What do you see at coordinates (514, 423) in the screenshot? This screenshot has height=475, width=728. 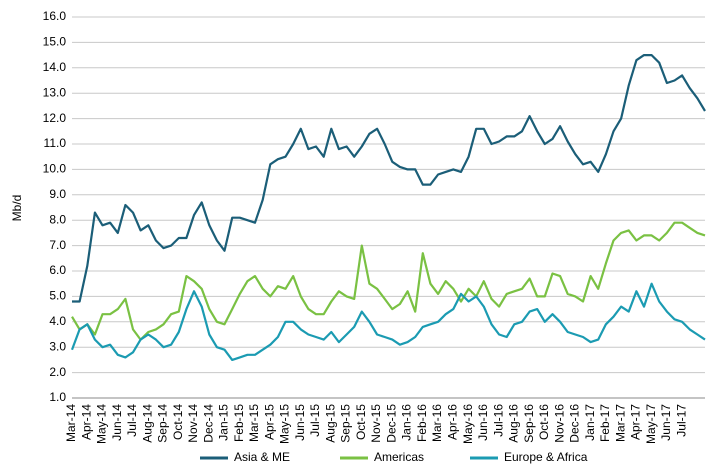 I see `x-tick-label: Aug-16` at bounding box center [514, 423].